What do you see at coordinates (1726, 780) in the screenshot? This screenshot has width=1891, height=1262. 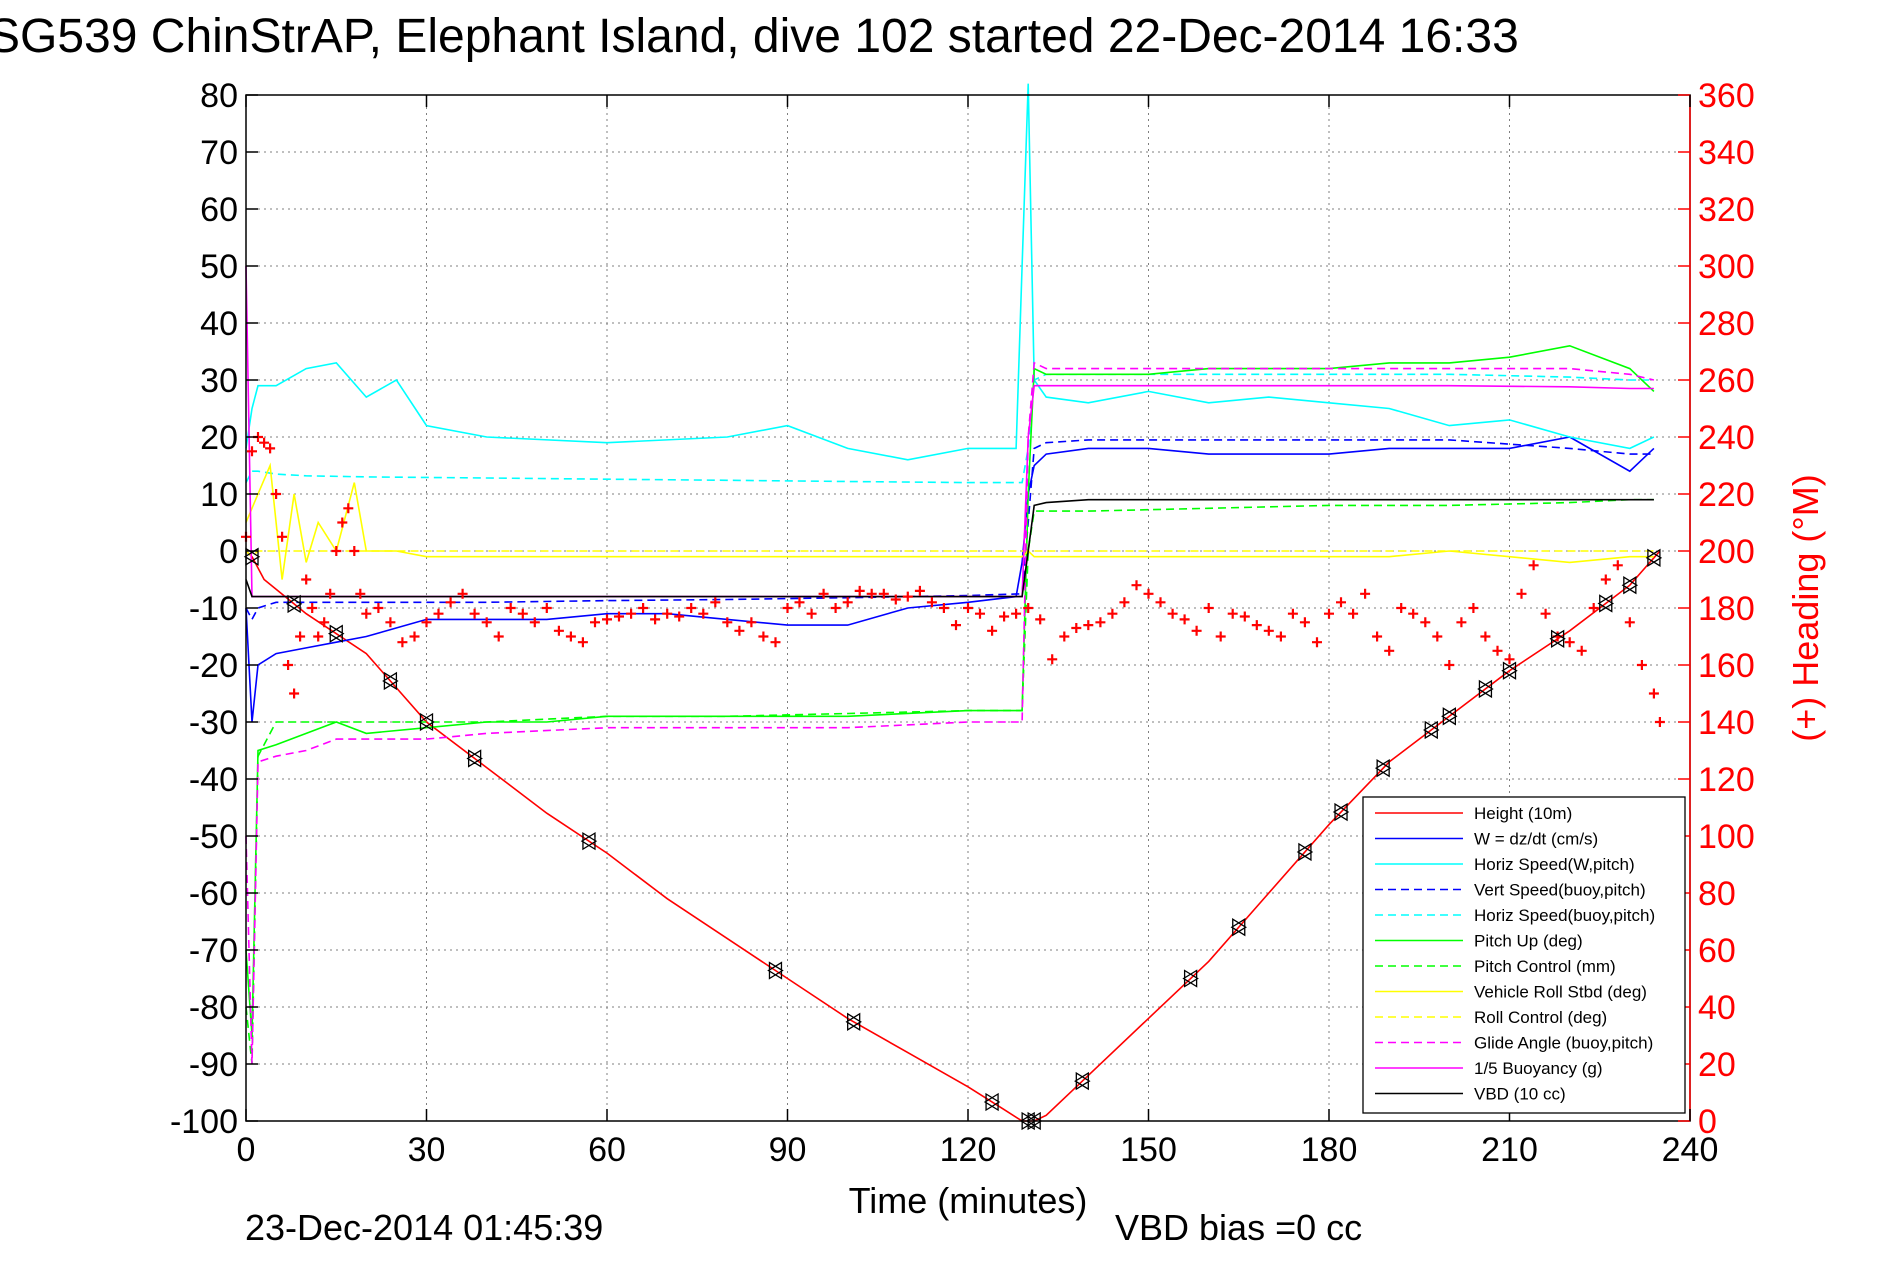 I see `y2-tick-label: 120` at bounding box center [1726, 780].